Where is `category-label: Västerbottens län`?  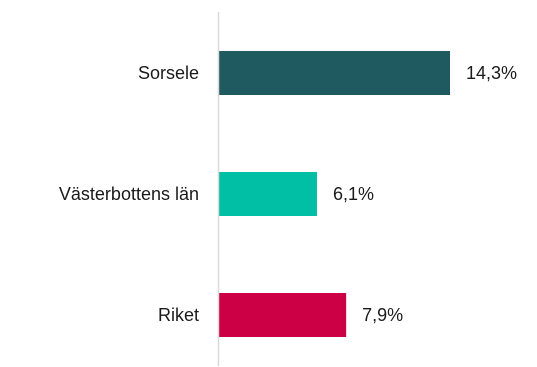 category-label: Västerbottens län is located at coordinates (129, 194).